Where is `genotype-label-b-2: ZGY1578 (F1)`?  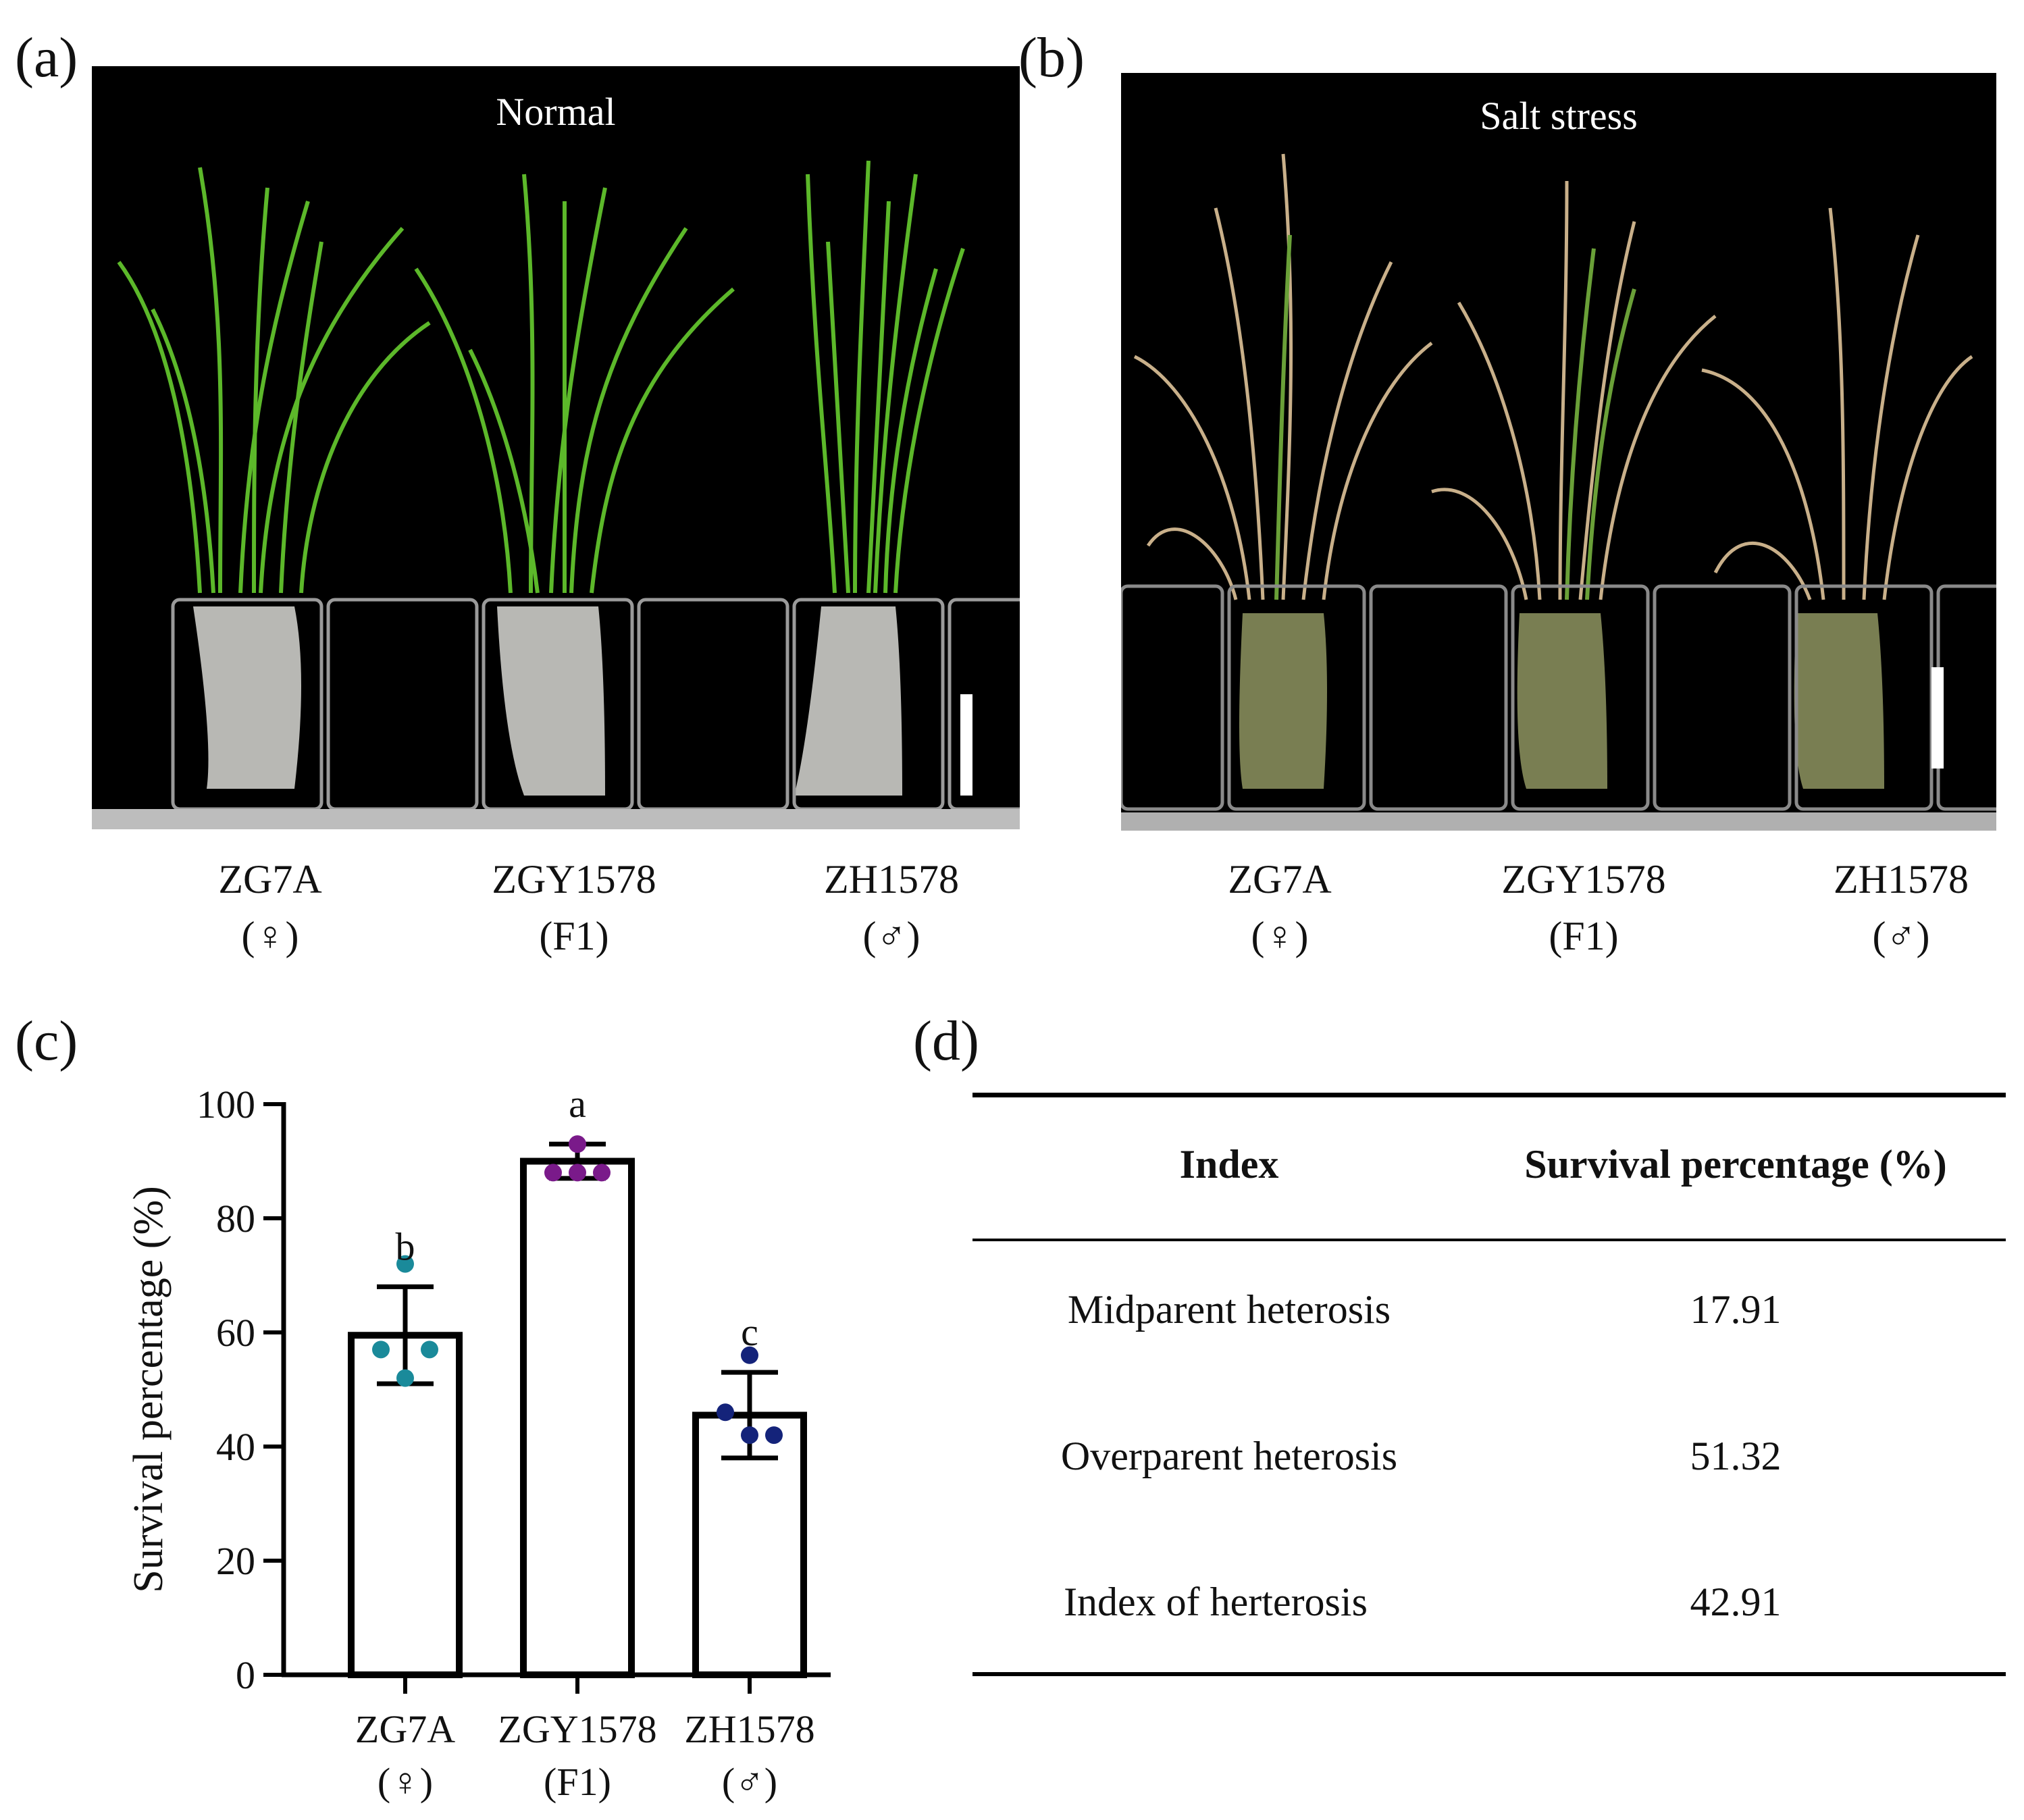 genotype-label-b-2: ZGY1578 (F1) is located at coordinates (1583, 907).